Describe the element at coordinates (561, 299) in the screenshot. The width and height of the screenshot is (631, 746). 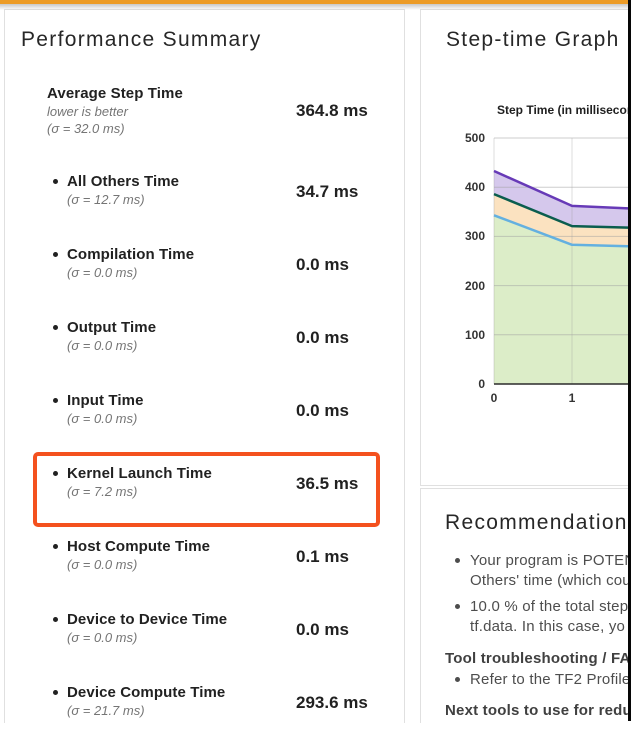
I see `lower-band-blue-fill` at that location.